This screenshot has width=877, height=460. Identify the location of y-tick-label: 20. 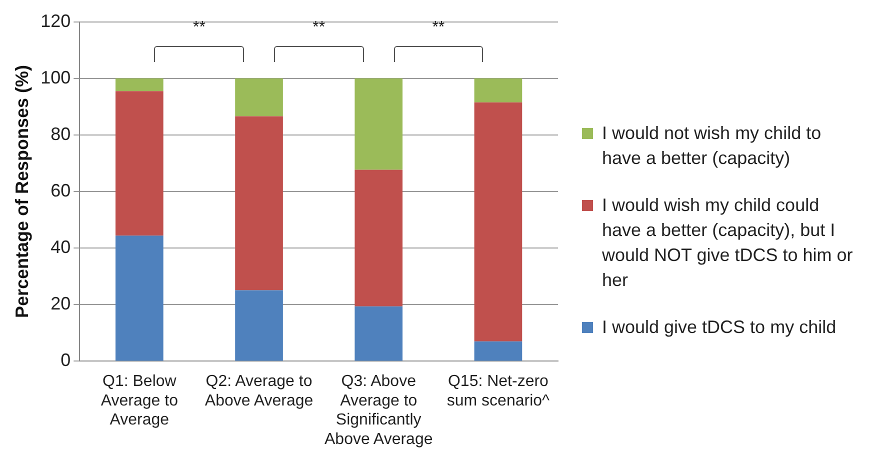
(60, 304).